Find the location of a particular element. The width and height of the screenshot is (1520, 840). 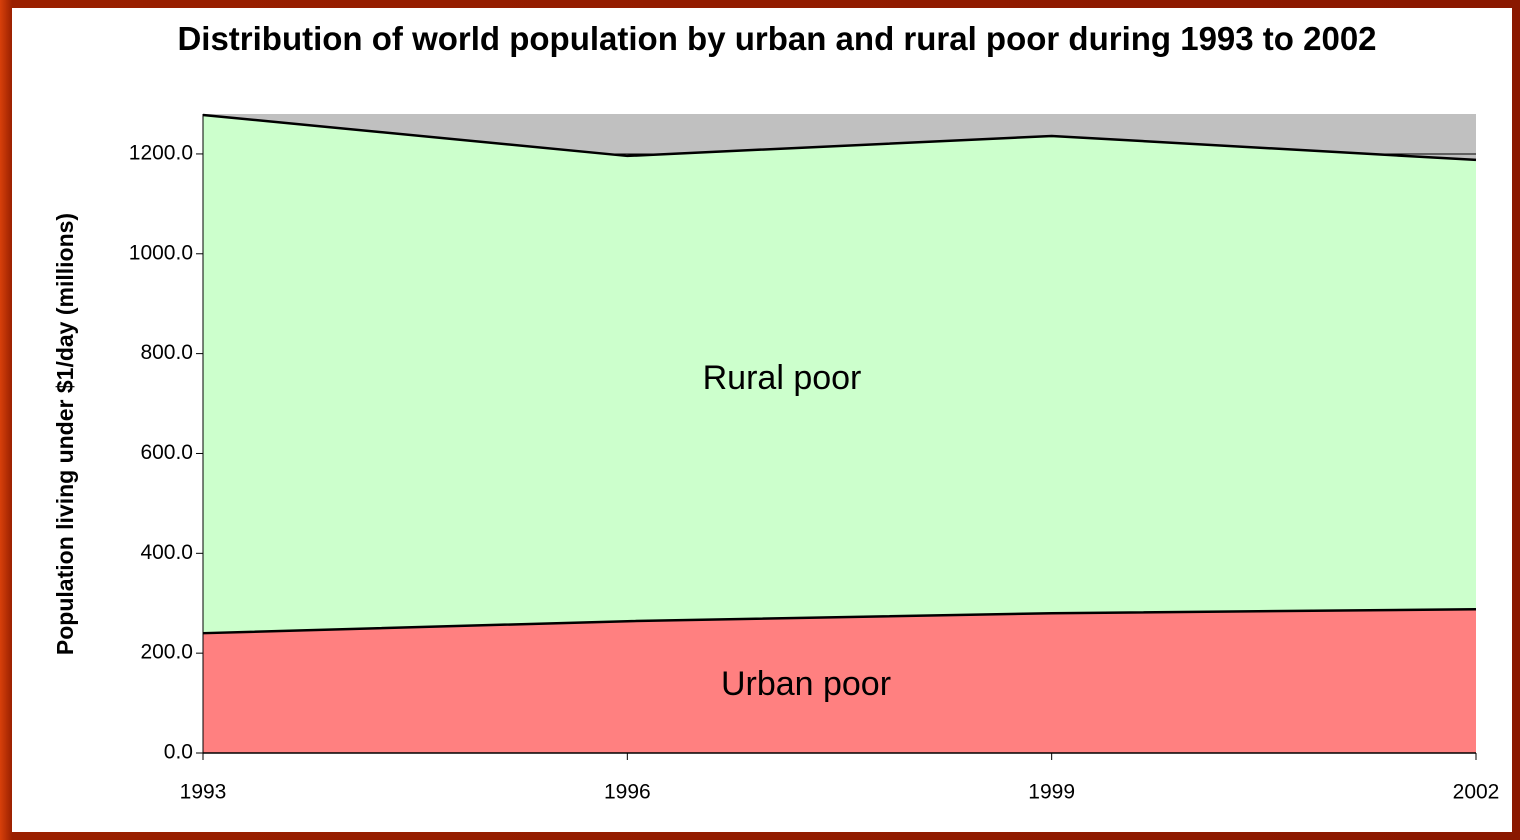

x-tick-label: 1996 is located at coordinates (627, 792).